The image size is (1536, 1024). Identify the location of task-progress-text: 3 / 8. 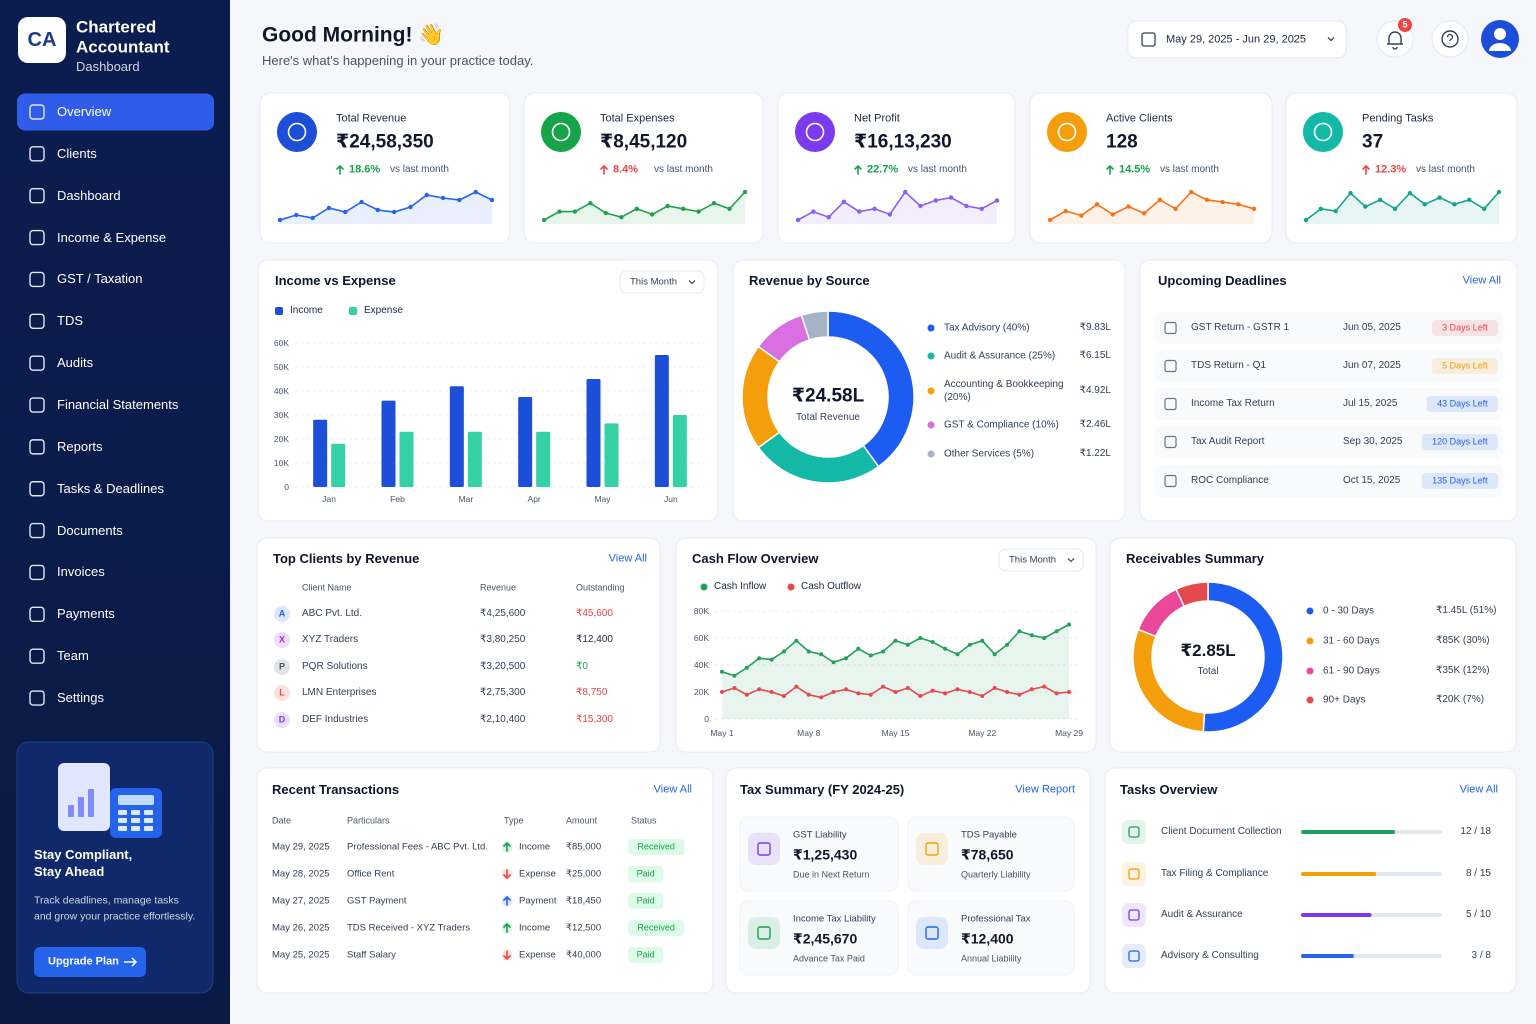
(1481, 955).